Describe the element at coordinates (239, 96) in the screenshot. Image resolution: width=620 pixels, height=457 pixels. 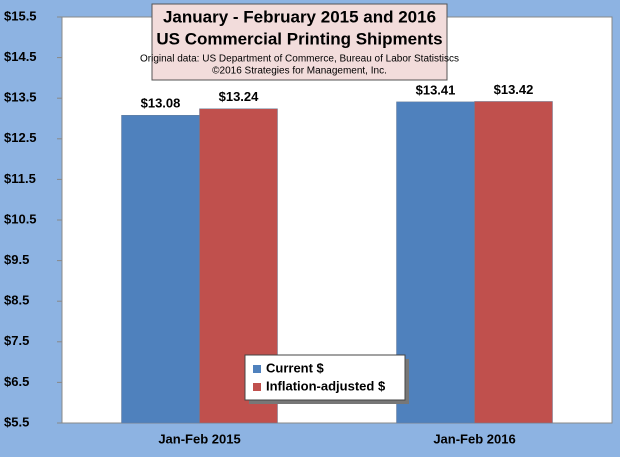
I see `value-label: $13.24` at that location.